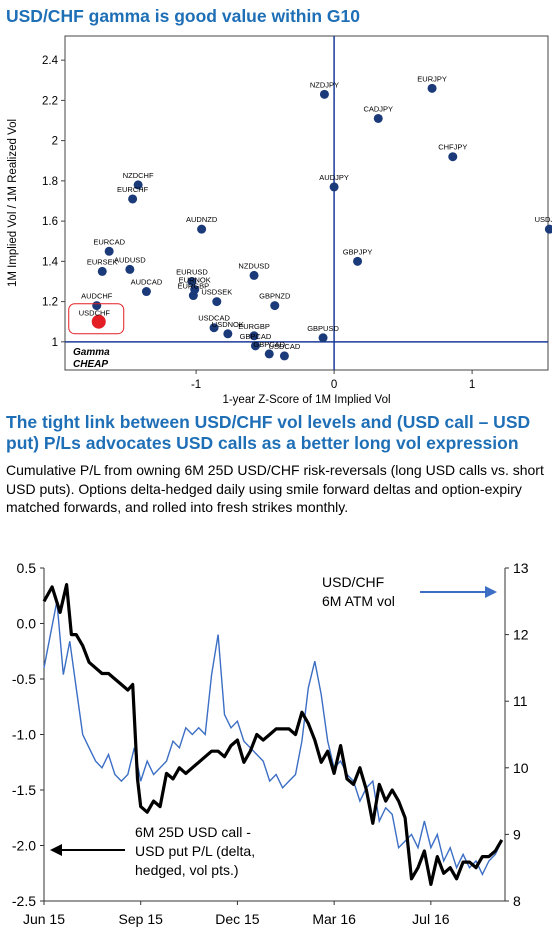 The width and height of the screenshot is (552, 940). I want to click on y-tick-label: 1, so click(55, 343).